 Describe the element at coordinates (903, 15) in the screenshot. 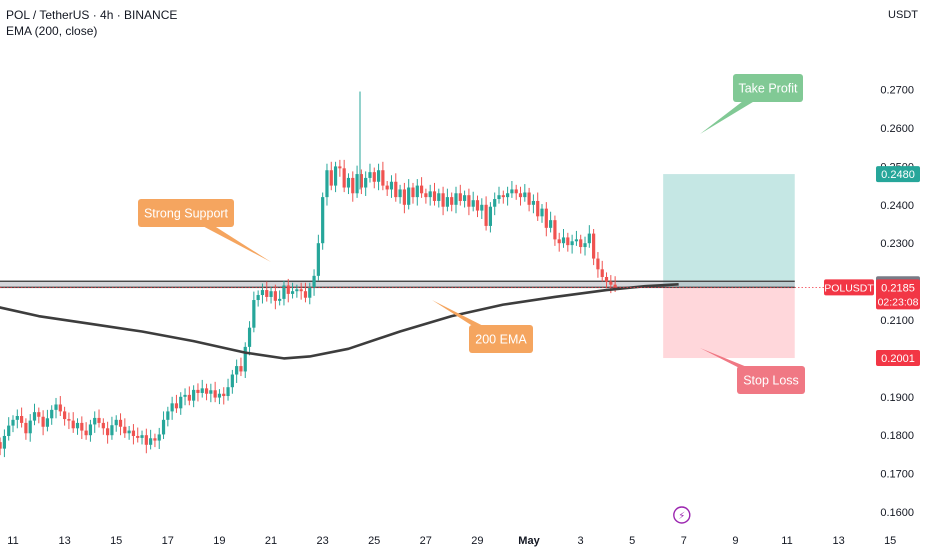

I see `currency-label: USDT` at that location.